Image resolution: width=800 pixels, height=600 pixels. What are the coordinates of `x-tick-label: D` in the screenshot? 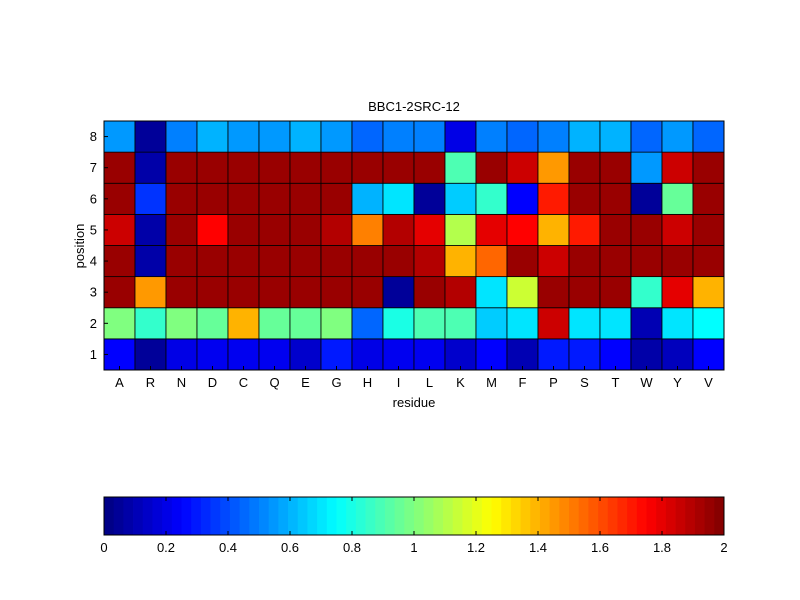 It's located at (212, 382).